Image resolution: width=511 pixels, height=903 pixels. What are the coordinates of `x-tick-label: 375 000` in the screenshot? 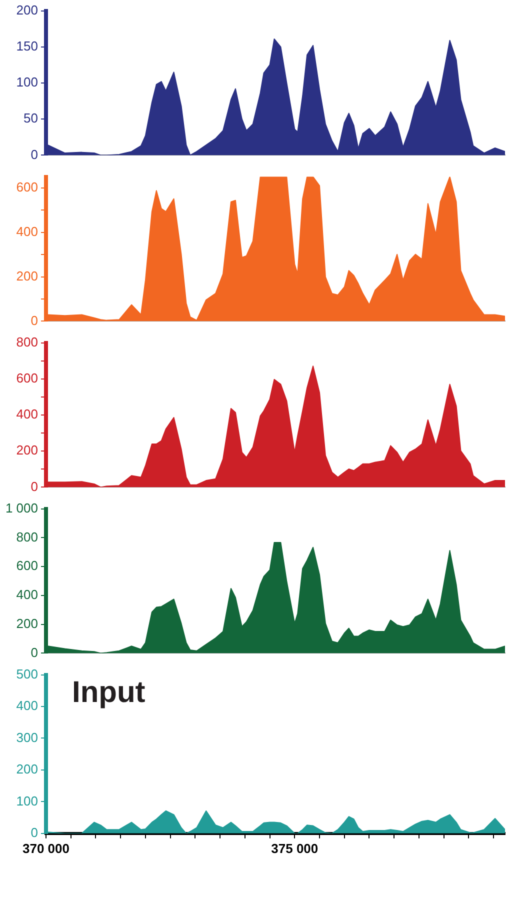 It's located at (294, 848).